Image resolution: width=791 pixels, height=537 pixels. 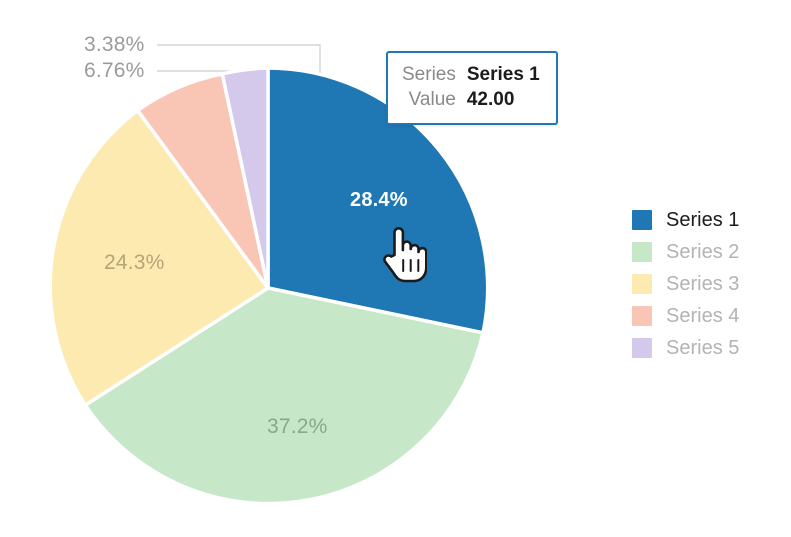 I want to click on legend-item-series-2: Series 2, so click(x=685, y=252).